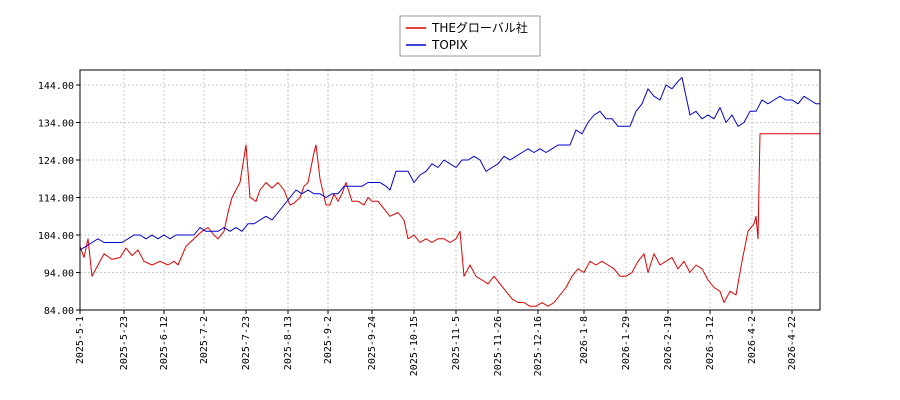 The height and width of the screenshot is (400, 900). What do you see at coordinates (56, 124) in the screenshot?
I see `y-tick-label: 134.00` at bounding box center [56, 124].